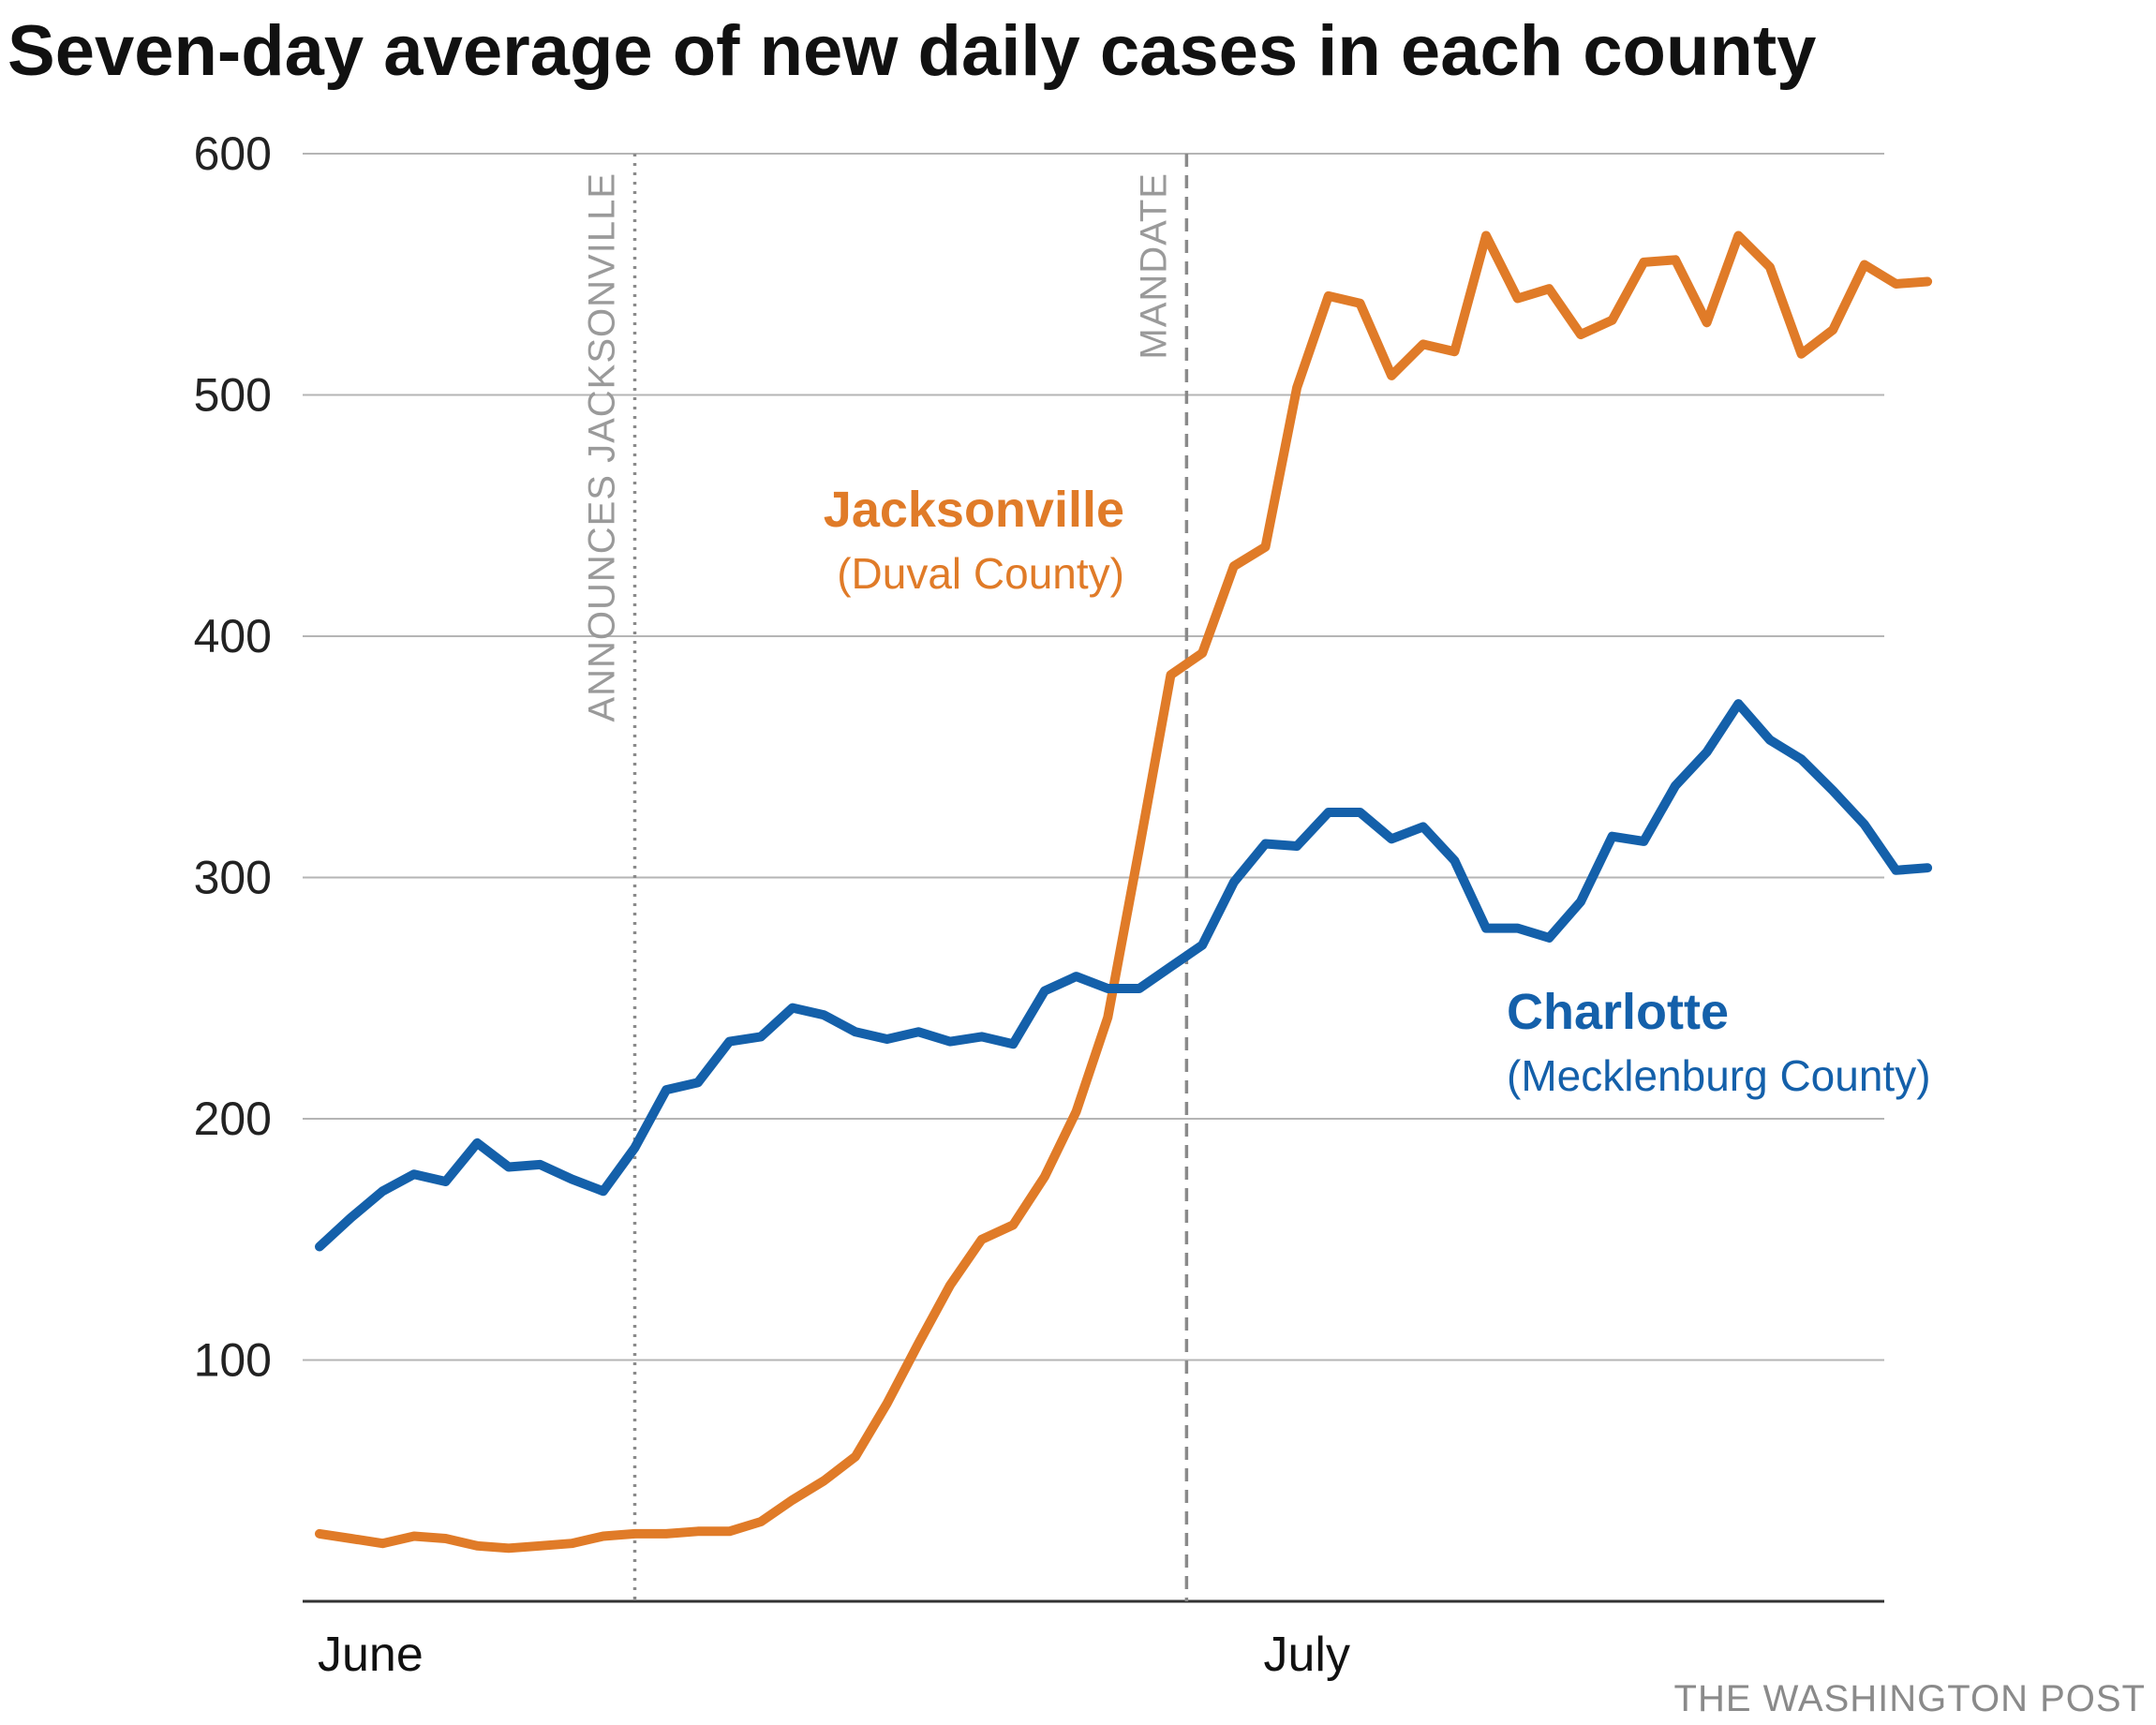 The image size is (2156, 1725). I want to click on x-tick-label: June, so click(371, 1655).